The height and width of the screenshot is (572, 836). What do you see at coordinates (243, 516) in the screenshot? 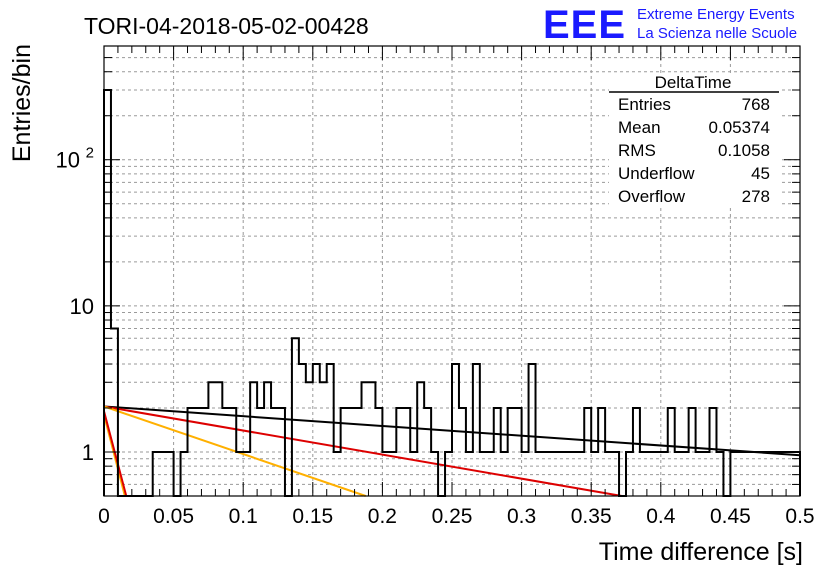
I see `x-tick-label: 0.1` at bounding box center [243, 516].